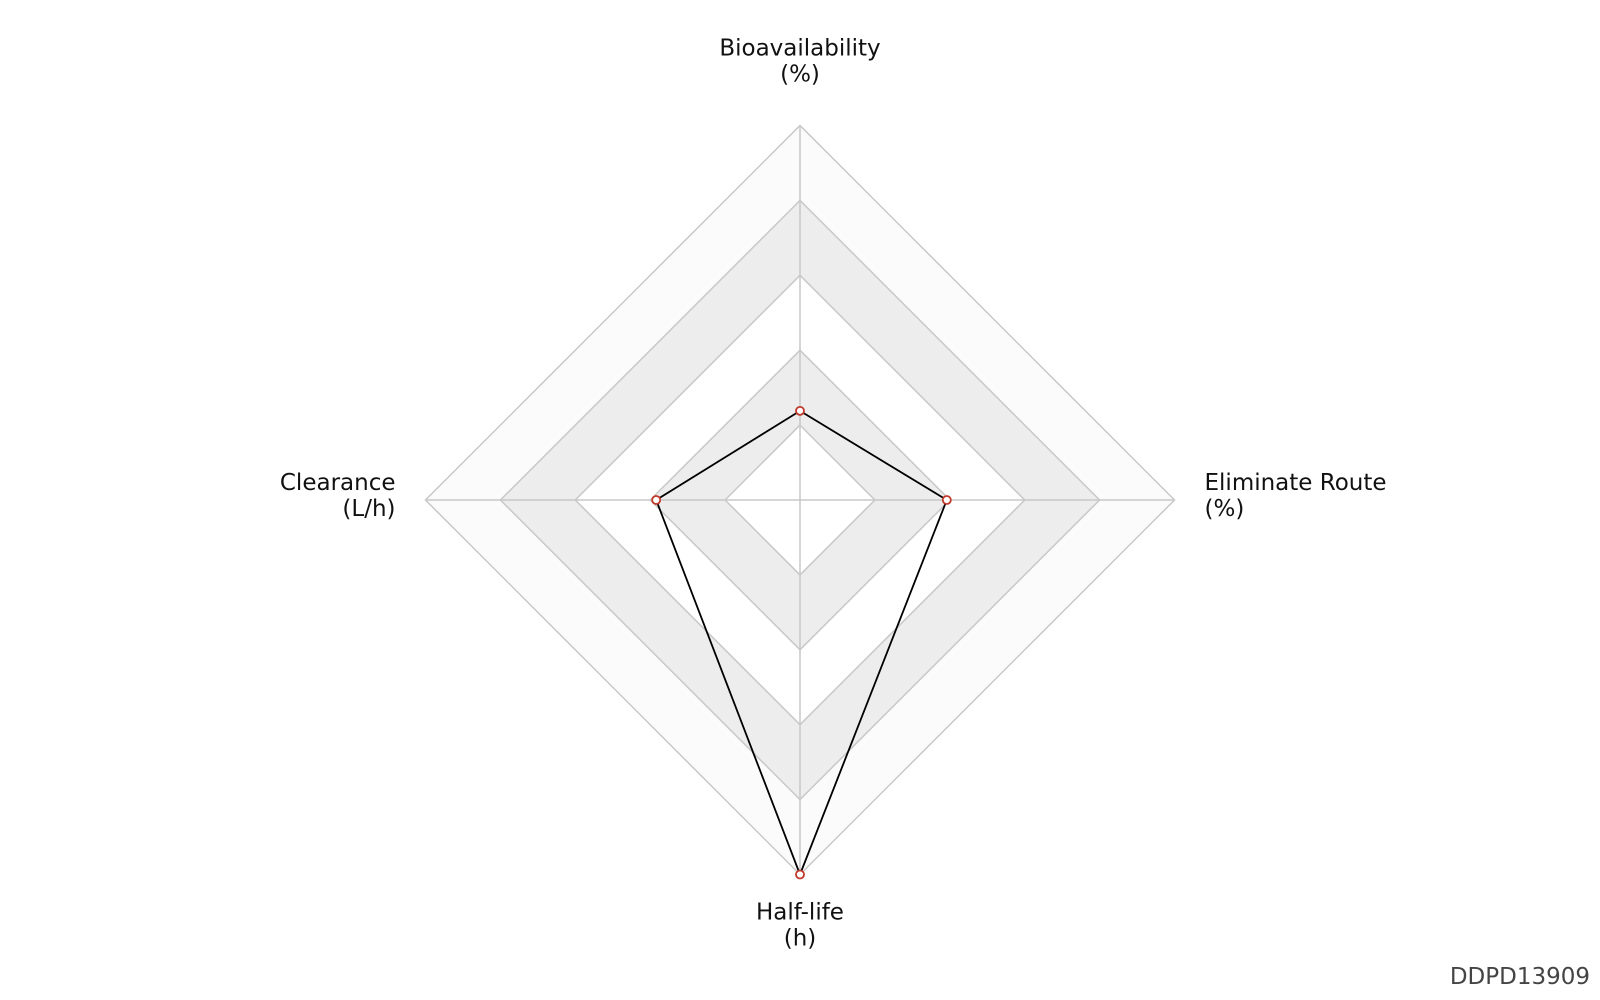  What do you see at coordinates (338, 483) in the screenshot?
I see `axis-label: Clearance` at bounding box center [338, 483].